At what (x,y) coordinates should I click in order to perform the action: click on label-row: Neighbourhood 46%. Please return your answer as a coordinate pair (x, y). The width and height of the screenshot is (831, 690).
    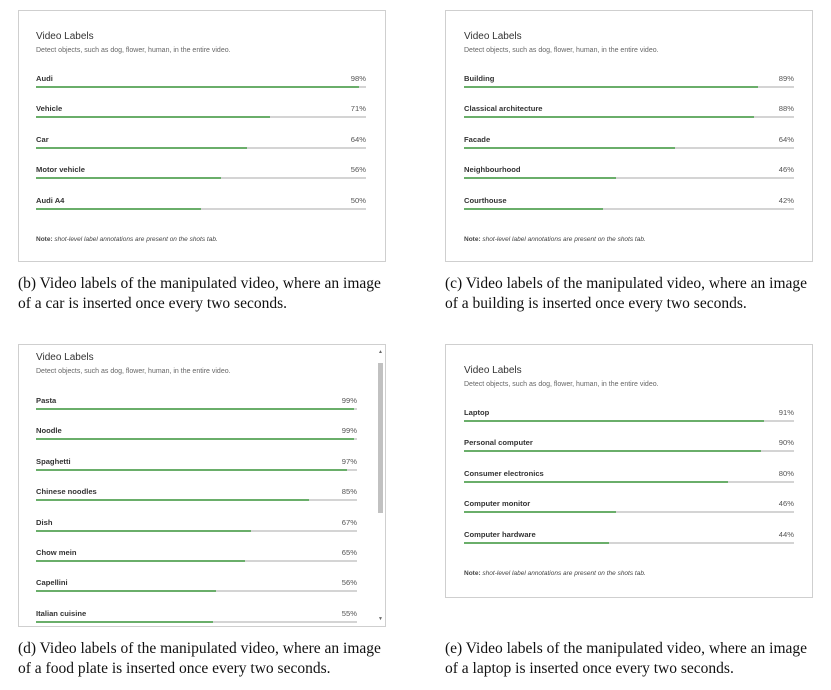
    Looking at the image, I should click on (629, 180).